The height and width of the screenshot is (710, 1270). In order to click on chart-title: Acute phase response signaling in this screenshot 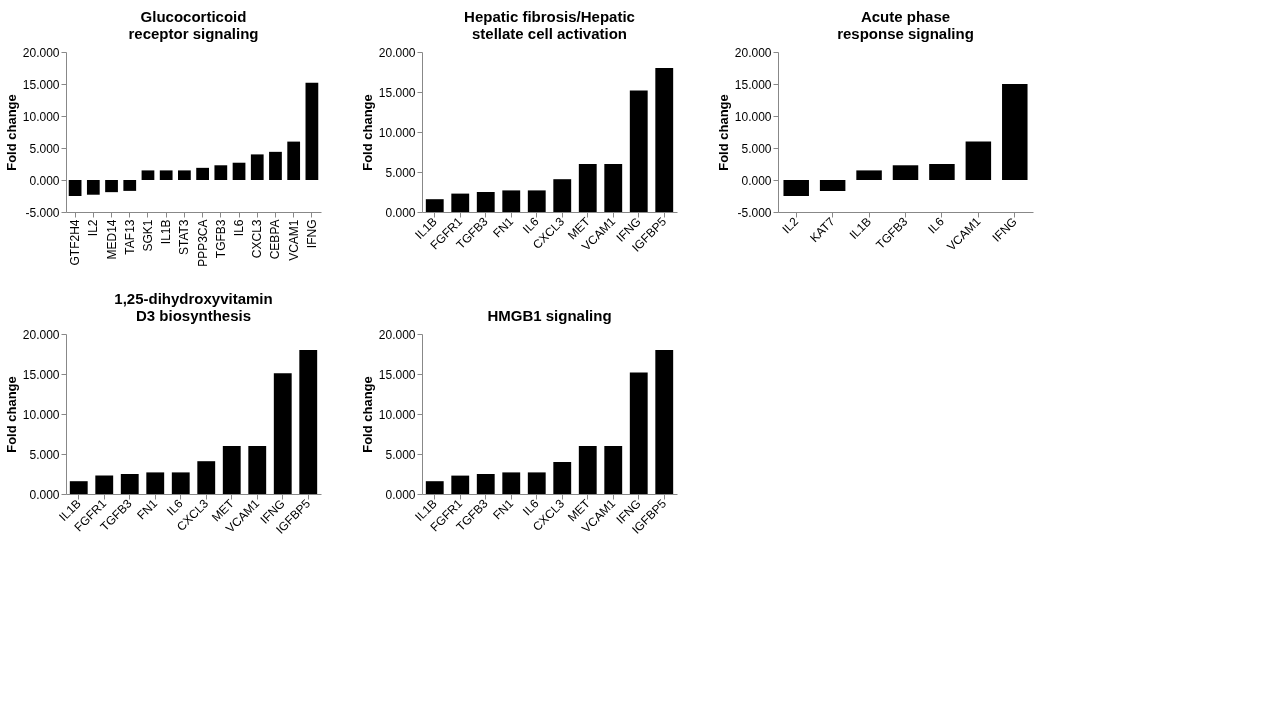, I will do `click(905, 25)`.